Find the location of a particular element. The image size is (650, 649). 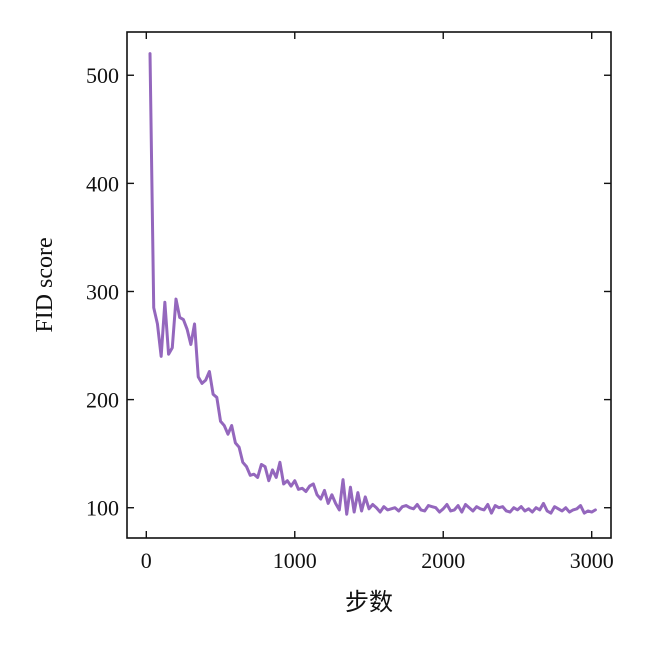

x-tick-label: 2000 is located at coordinates (443, 560).